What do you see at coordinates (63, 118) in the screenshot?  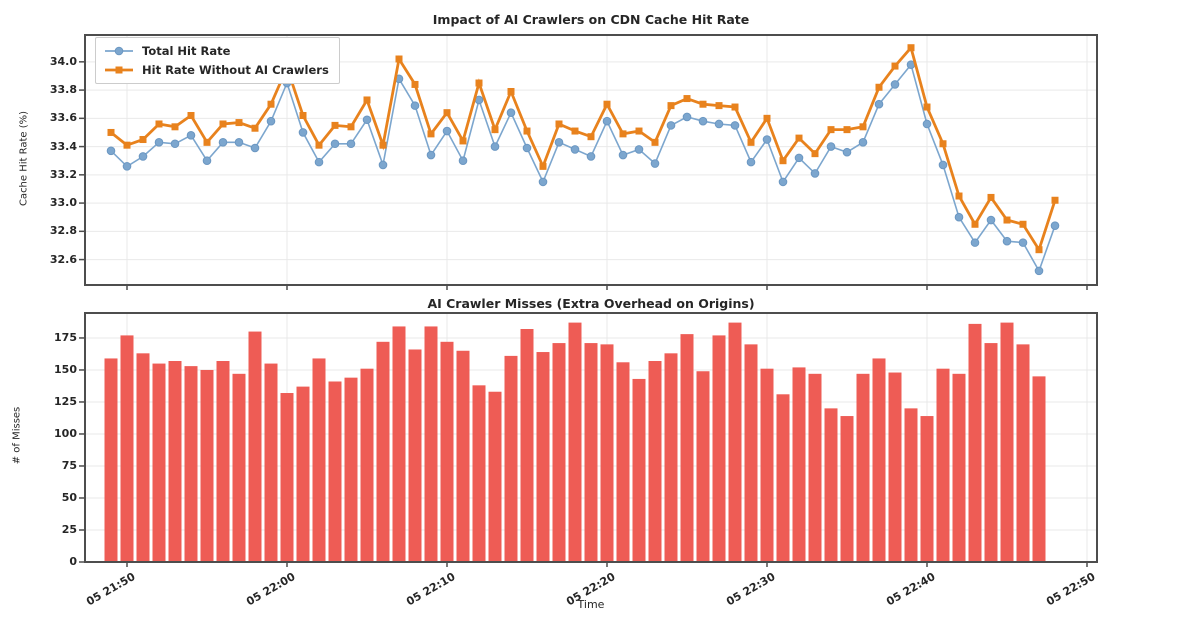 I see `y-tick-label: 33.6` at bounding box center [63, 118].